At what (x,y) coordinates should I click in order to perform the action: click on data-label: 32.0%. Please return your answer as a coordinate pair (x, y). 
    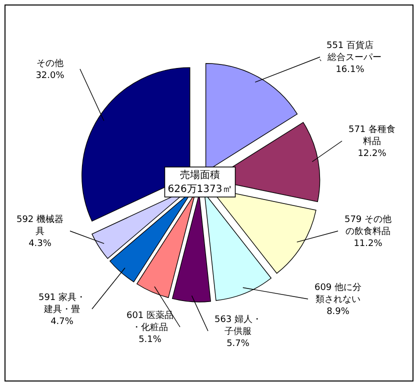
    Looking at the image, I should click on (50, 76).